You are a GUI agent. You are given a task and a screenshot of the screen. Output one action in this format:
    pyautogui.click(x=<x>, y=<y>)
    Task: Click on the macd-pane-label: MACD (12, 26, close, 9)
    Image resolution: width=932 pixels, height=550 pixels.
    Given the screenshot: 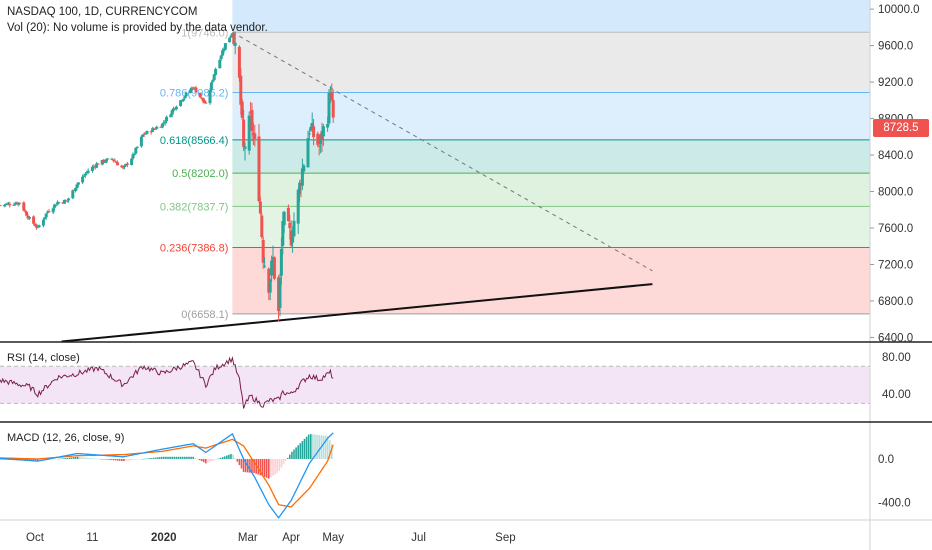 What is the action you would take?
    pyautogui.click(x=66, y=438)
    